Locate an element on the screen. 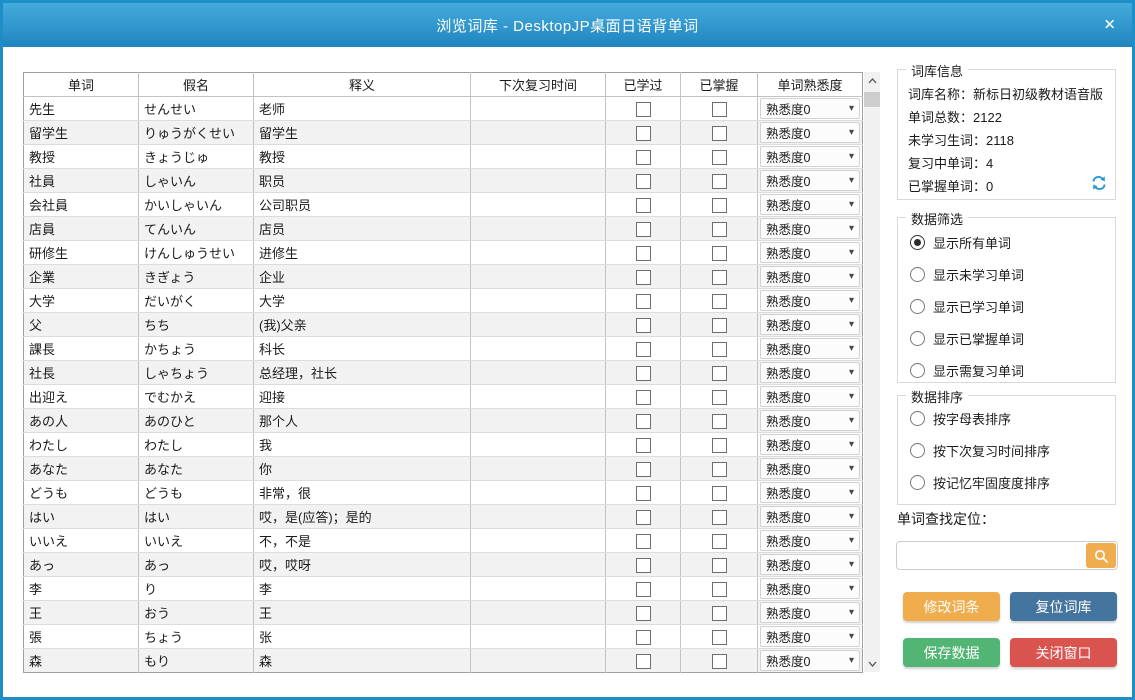 The image size is (1135, 700). cell-meaning: 职员 is located at coordinates (362, 180).